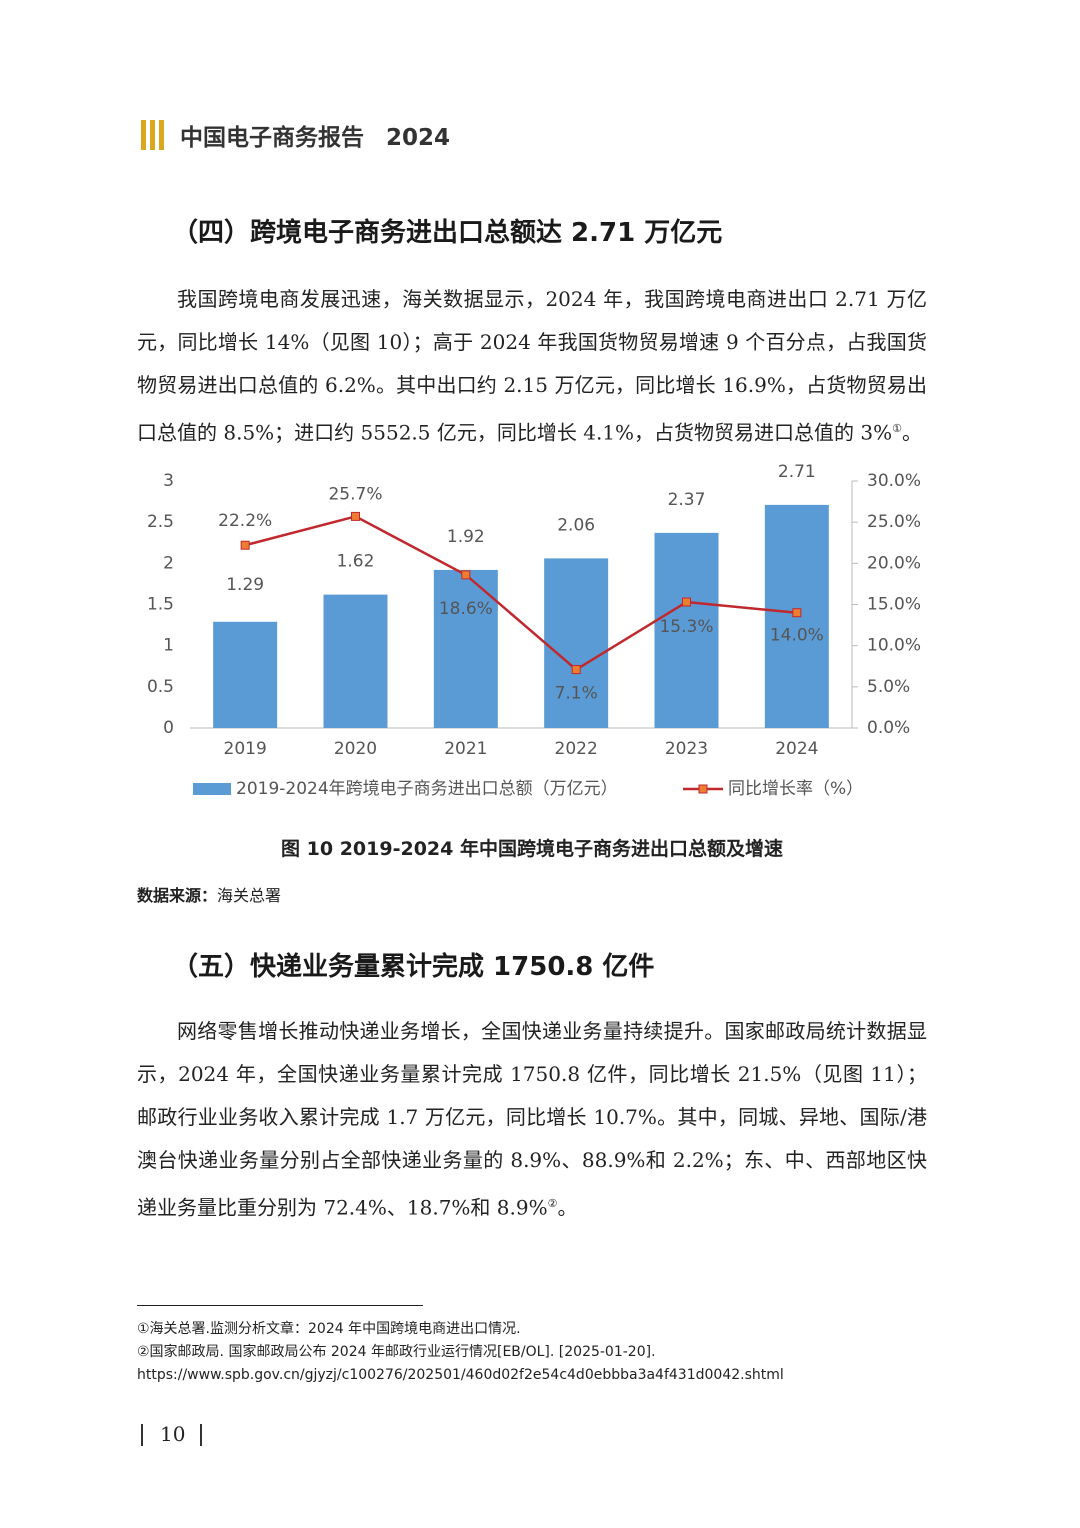 The image size is (1080, 1528). I want to click on header-title: 中国电子商务报告, so click(272, 138).